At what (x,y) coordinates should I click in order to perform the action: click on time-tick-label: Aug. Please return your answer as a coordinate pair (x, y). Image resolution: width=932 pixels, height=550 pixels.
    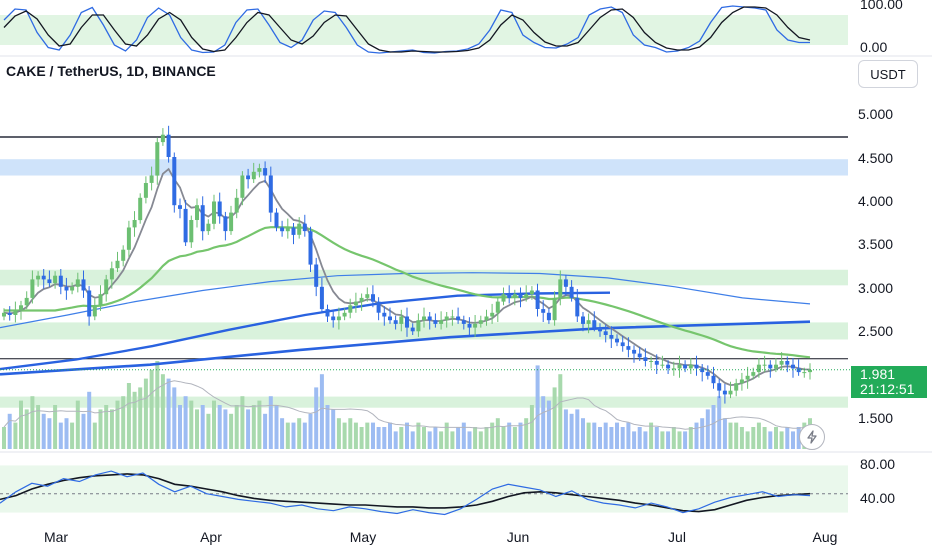
    Looking at the image, I should click on (825, 537).